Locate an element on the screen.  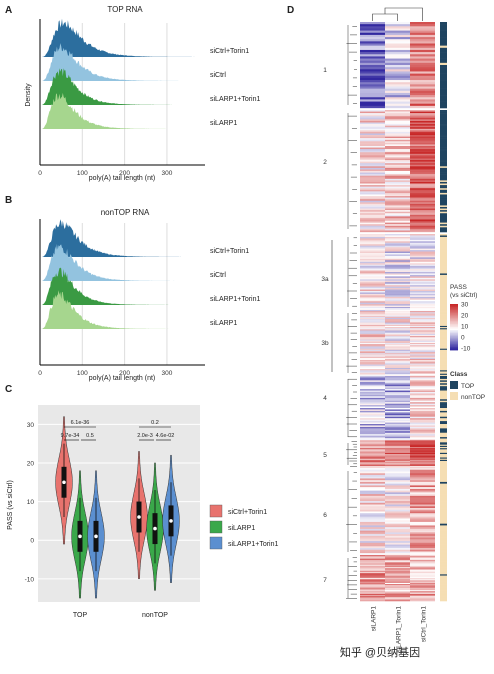
ridge-label: siLARP1+Torin1 is located at coordinates (235, 299).